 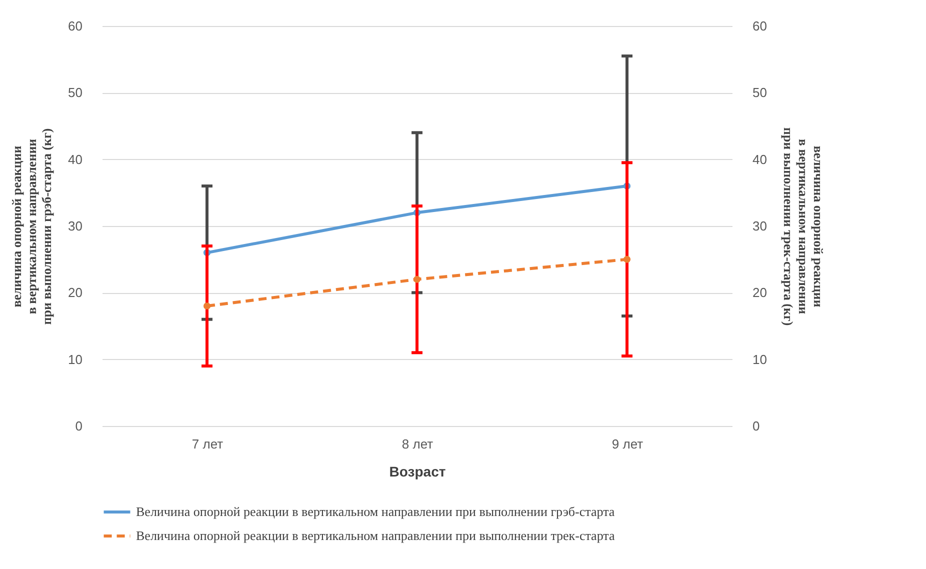 I want to click on y-tick-label: 20, so click(x=75, y=292).